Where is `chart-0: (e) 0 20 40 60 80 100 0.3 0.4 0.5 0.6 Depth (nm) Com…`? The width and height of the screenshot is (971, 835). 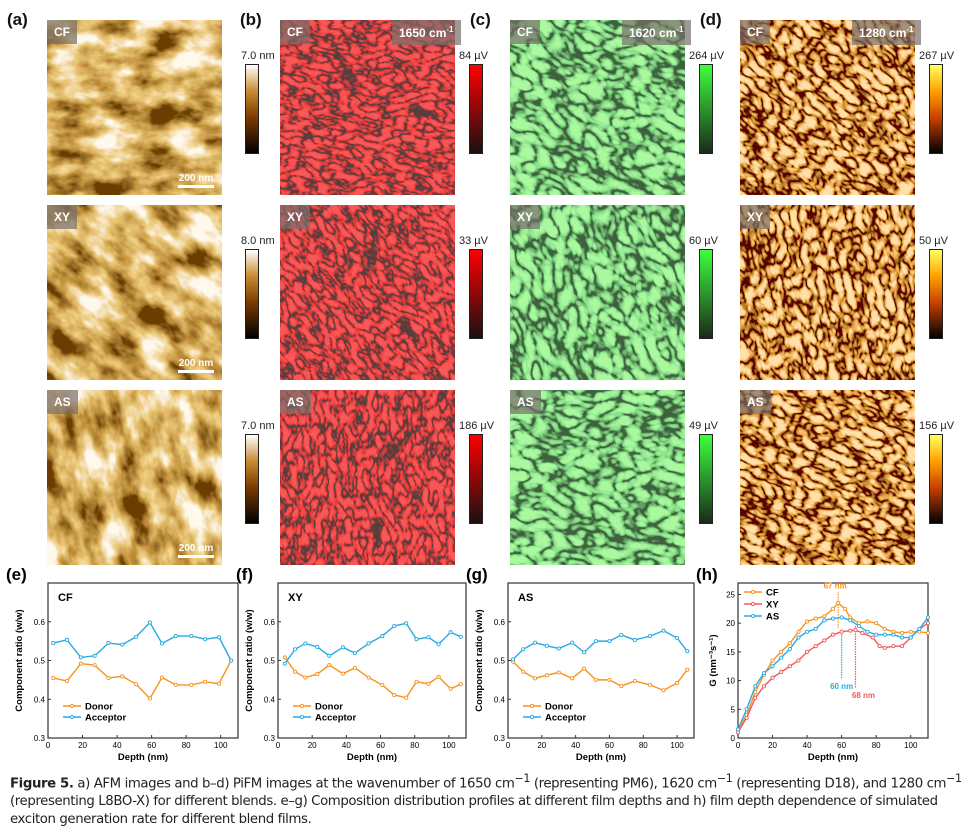 chart-0: (e) 0 20 40 60 80 100 0.3 0.4 0.5 0.6 Depth (nm) Com… is located at coordinates (122, 664).